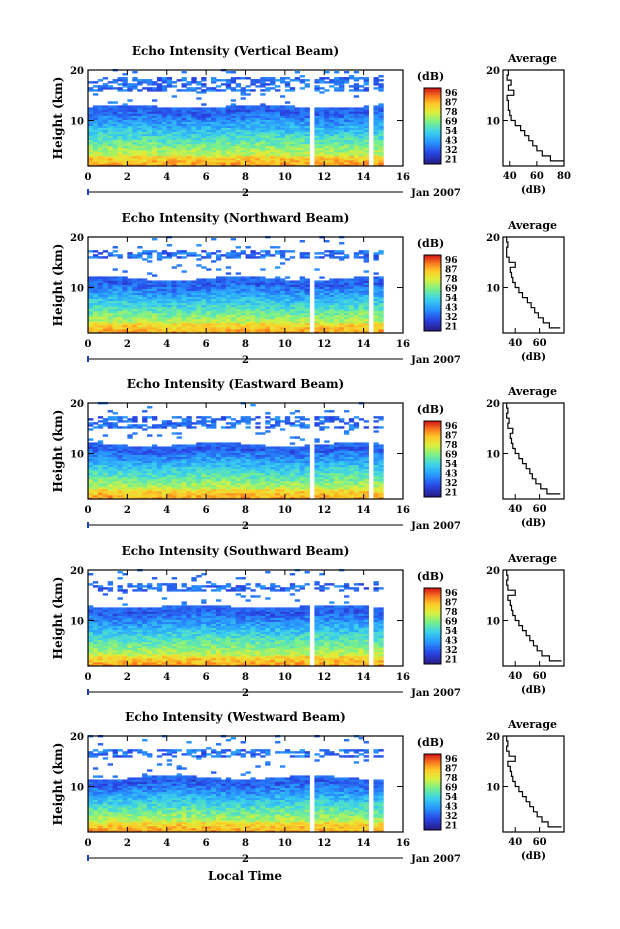  I want to click on average-x-label: (dB), so click(533, 190).